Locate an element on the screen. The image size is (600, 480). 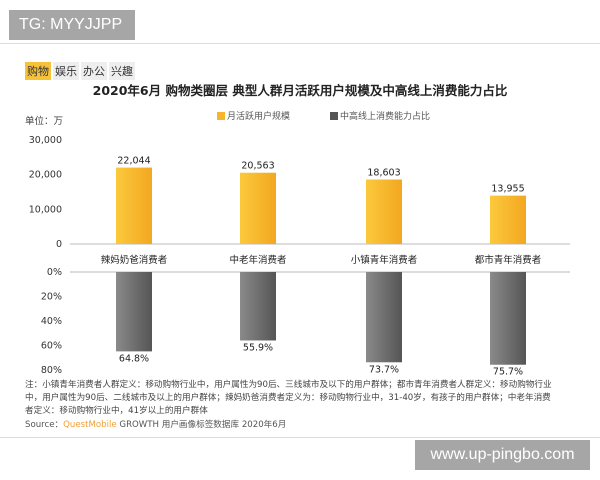
x-category-label: 中老年消费者 is located at coordinates (257, 260).